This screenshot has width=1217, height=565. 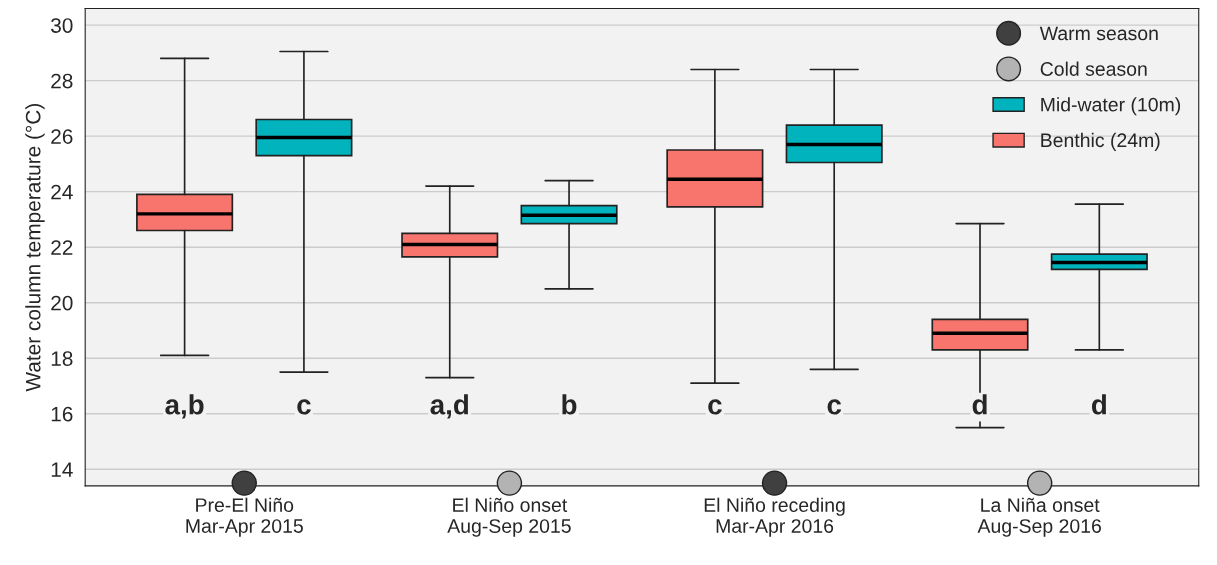 What do you see at coordinates (62, 469) in the screenshot?
I see `y-tick-label: 14` at bounding box center [62, 469].